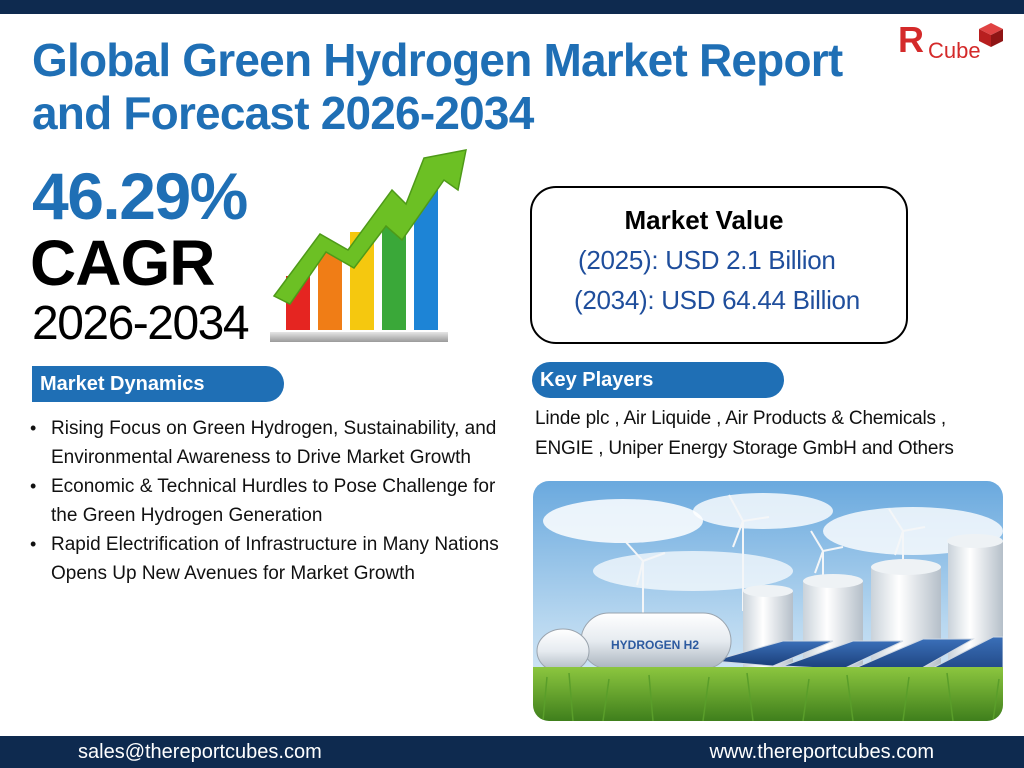 This screenshot has width=1024, height=768. I want to click on footer-website: www.thereportcubes.com, so click(821, 752).